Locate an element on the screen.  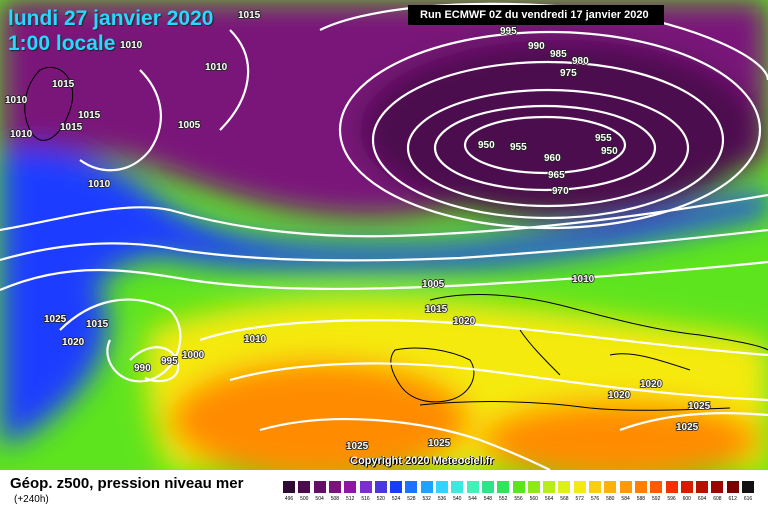
field-ridge is located at coordinates (320, 415).